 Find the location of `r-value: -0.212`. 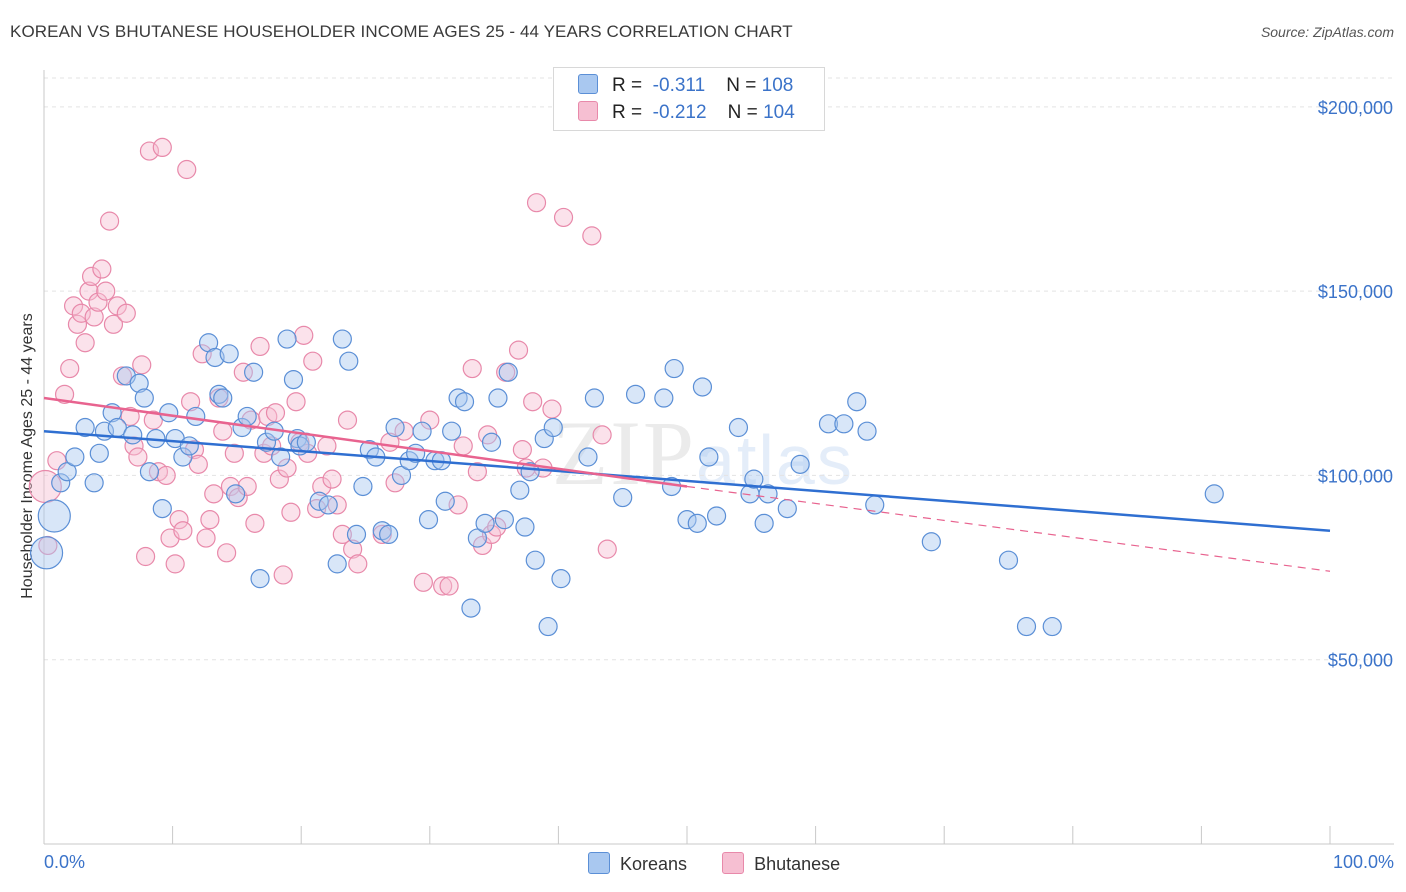

r-value: -0.212 is located at coordinates (679, 112).